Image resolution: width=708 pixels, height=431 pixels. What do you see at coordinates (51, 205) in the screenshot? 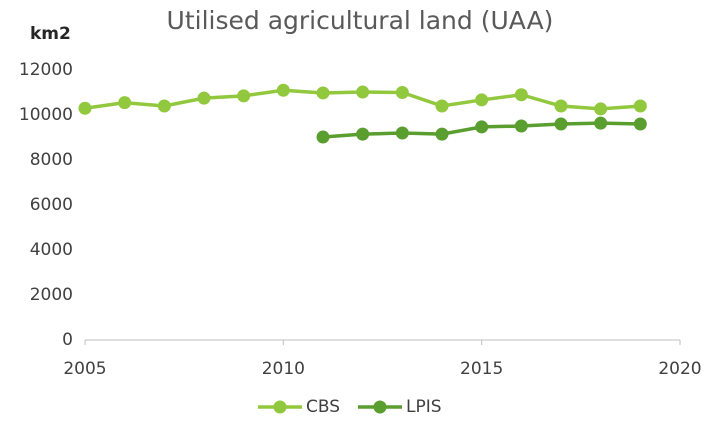
I see `y-tick-label: 6000` at bounding box center [51, 205].